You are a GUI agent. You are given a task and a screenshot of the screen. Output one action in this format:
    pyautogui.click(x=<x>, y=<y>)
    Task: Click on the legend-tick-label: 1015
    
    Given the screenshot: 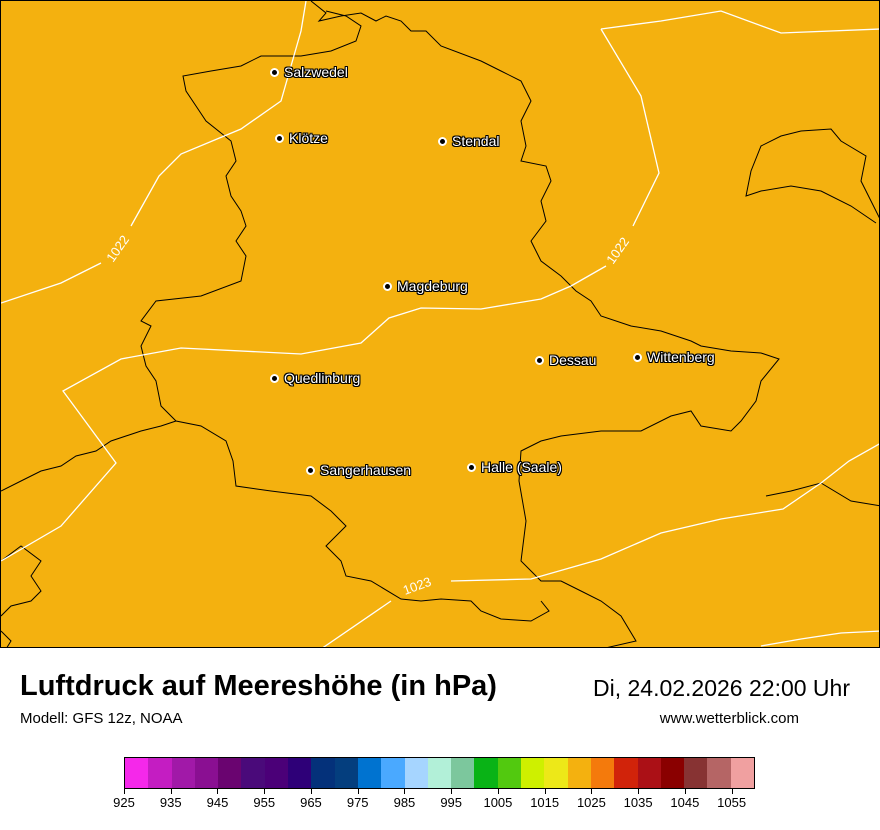 What is the action you would take?
    pyautogui.click(x=545, y=802)
    